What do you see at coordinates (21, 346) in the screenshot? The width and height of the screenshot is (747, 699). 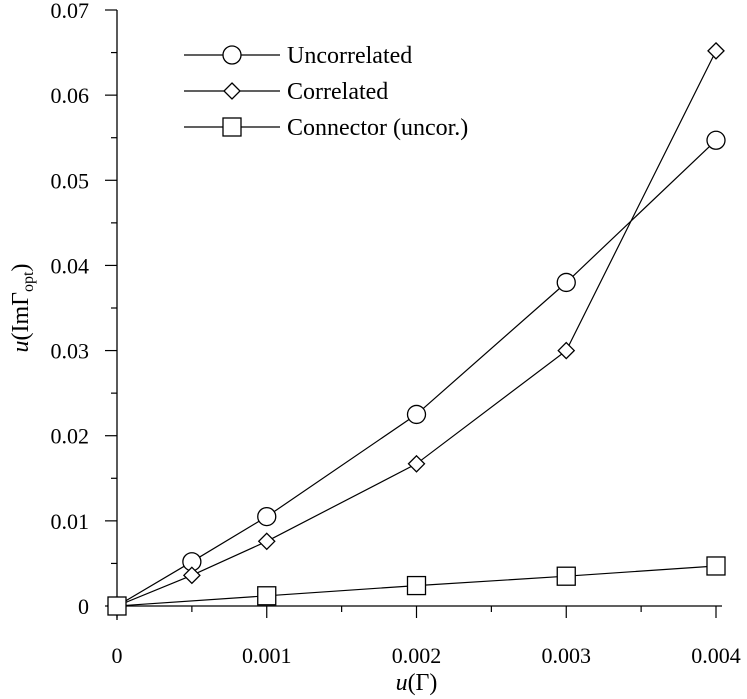 I see `y-axis-label-italic: u` at bounding box center [21, 346].